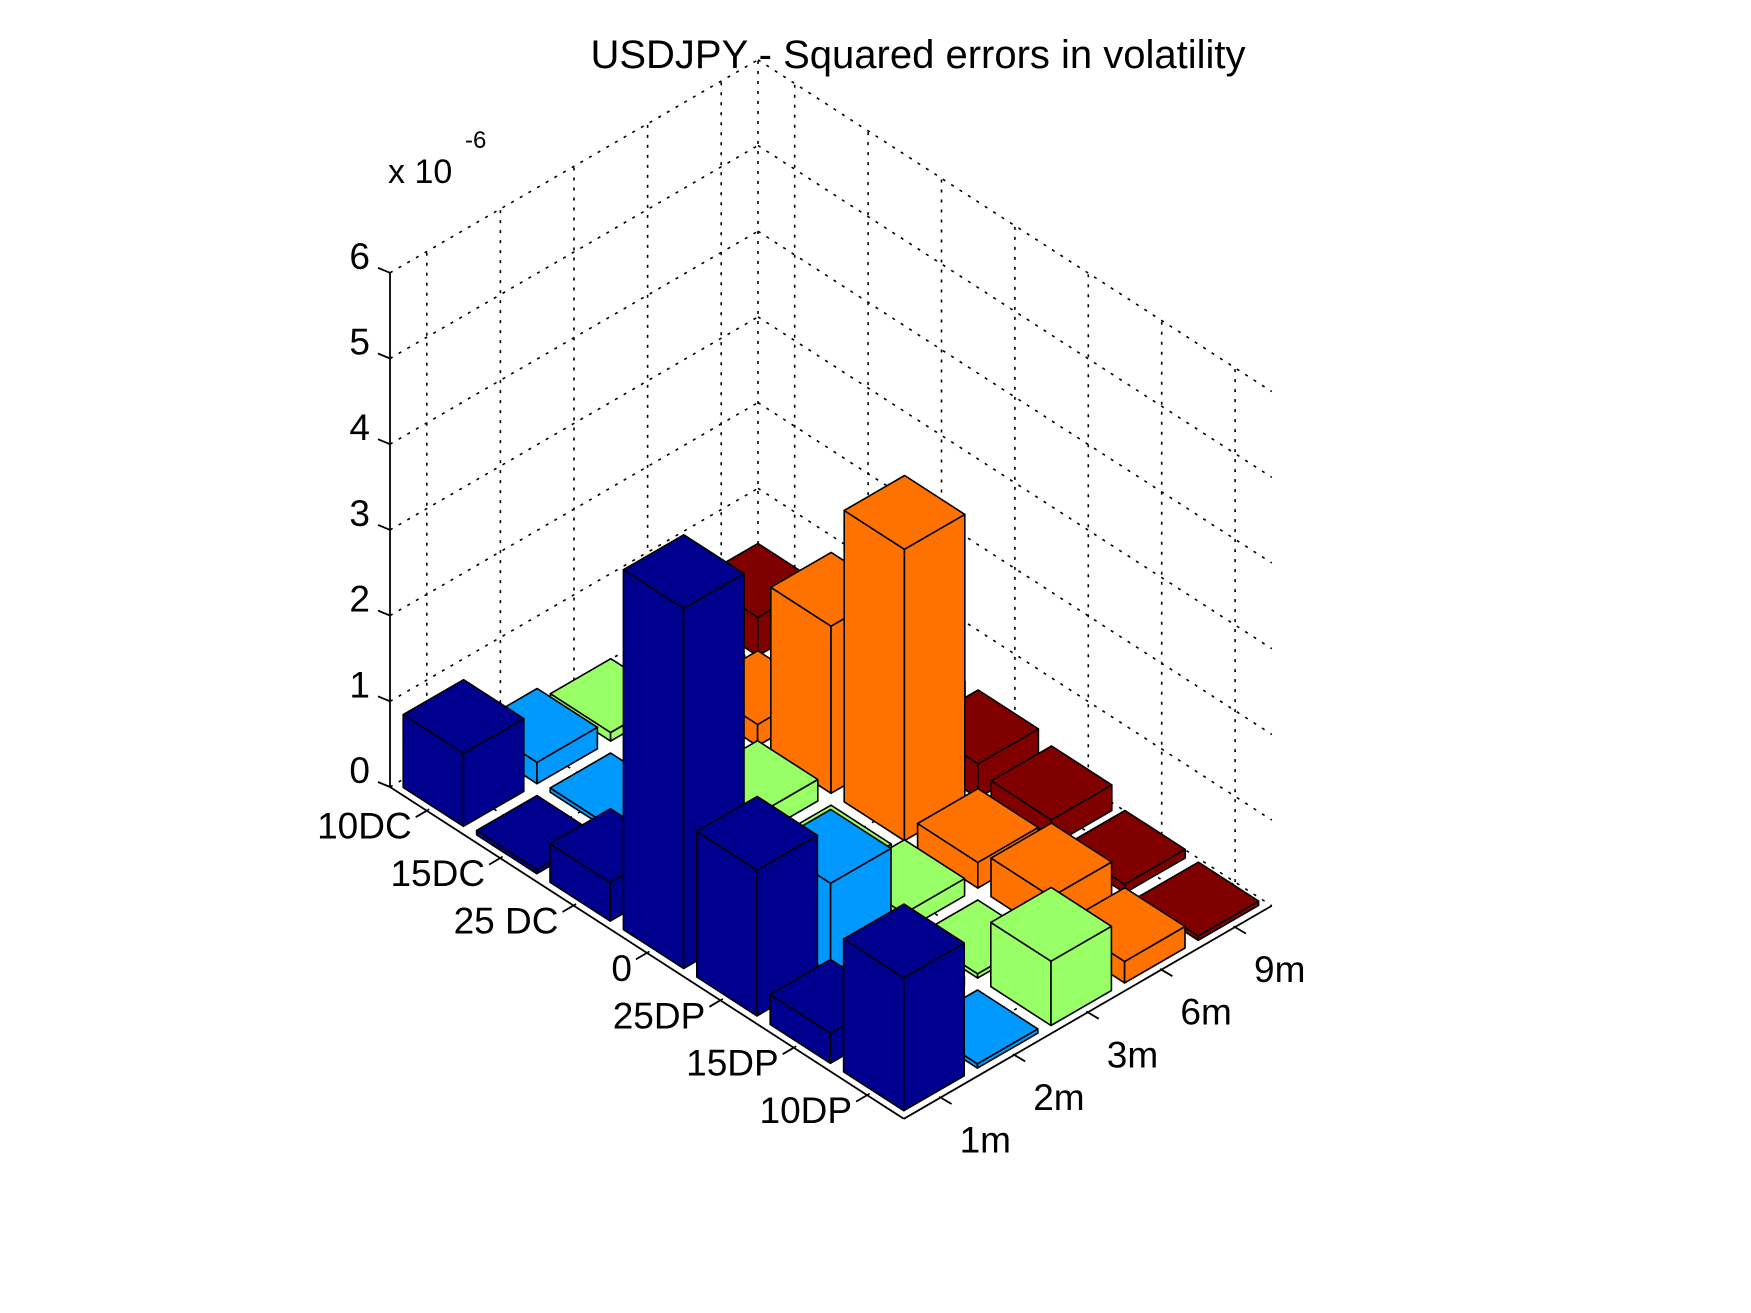  What do you see at coordinates (420, 172) in the screenshot?
I see `exponent-base-label: x 10` at bounding box center [420, 172].